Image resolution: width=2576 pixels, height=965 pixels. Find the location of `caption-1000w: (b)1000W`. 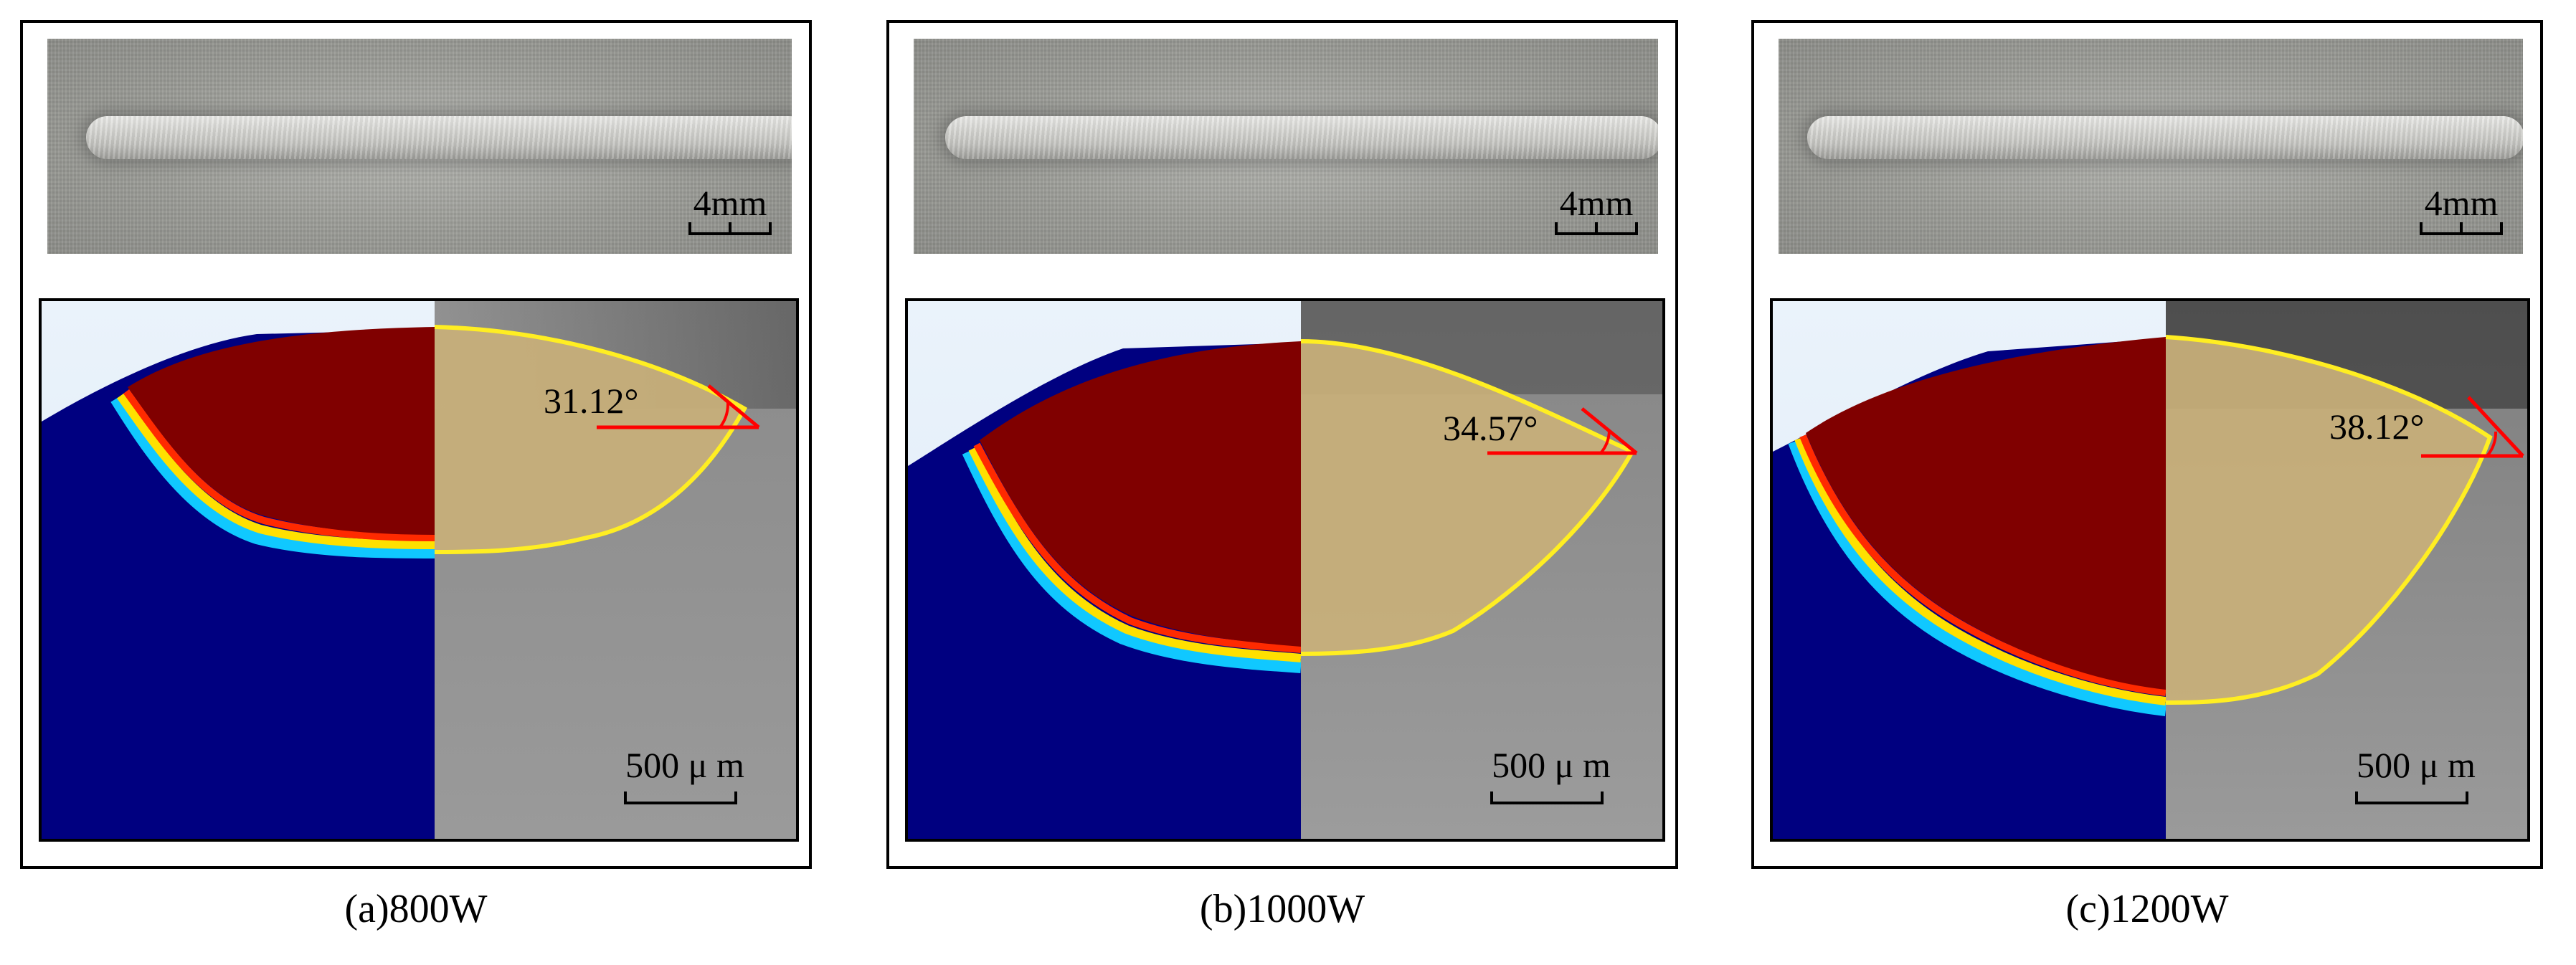

caption-1000w: (b)1000W is located at coordinates (1282, 909).